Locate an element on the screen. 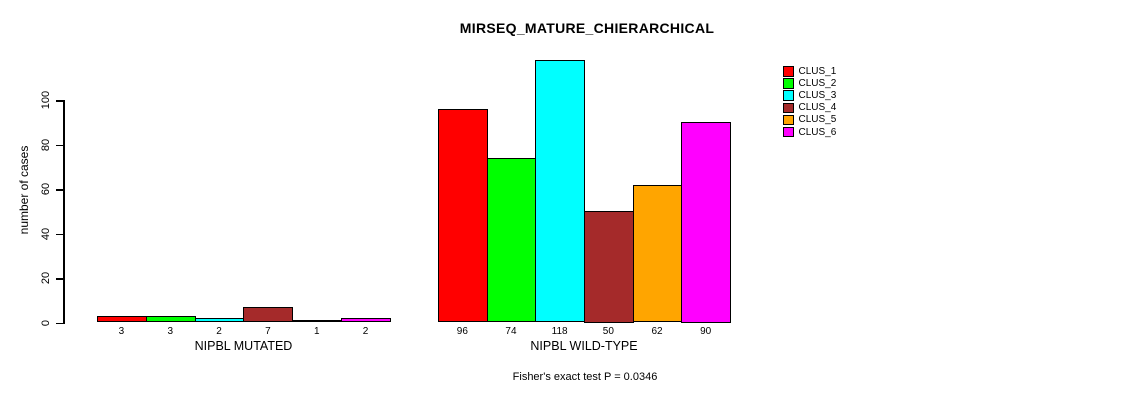 The image size is (1140, 400). legend-item: CLUS_3 is located at coordinates (809, 95).